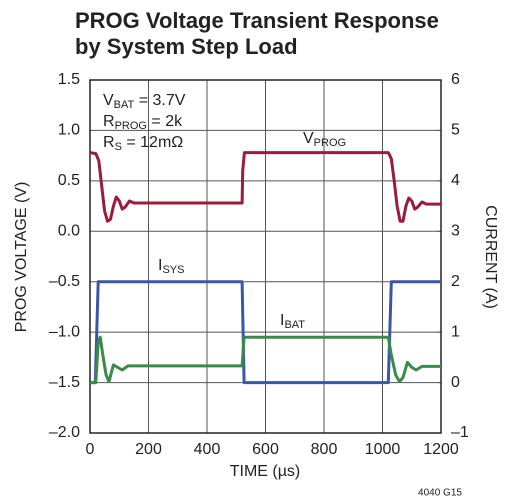  What do you see at coordinates (118, 147) in the screenshot?
I see `annotation-sub: S` at bounding box center [118, 147].